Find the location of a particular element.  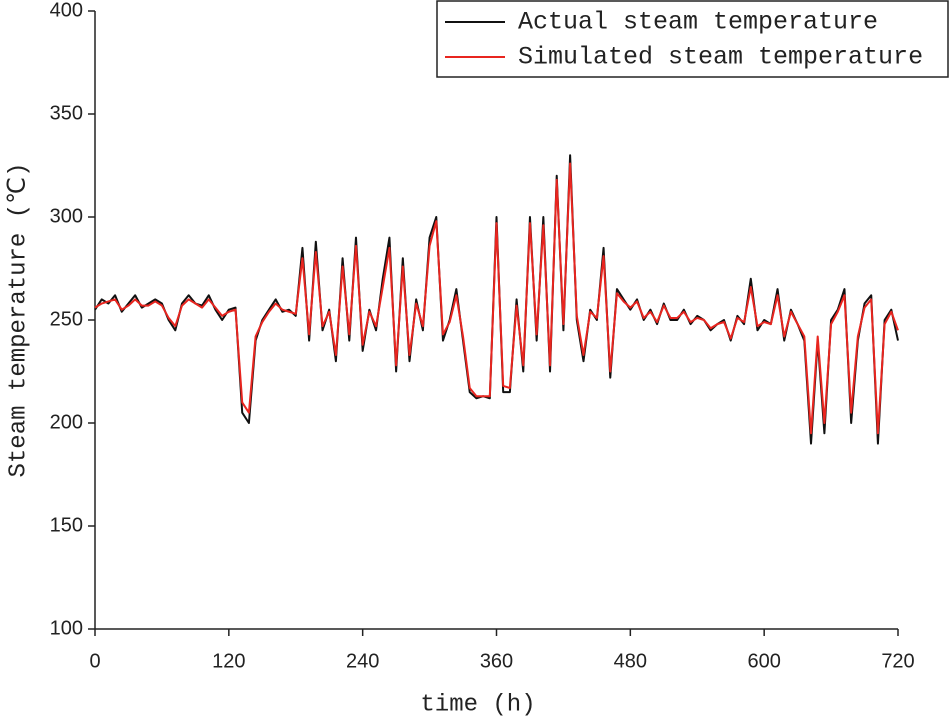

x-axis-label: time (h) is located at coordinates (477, 704).